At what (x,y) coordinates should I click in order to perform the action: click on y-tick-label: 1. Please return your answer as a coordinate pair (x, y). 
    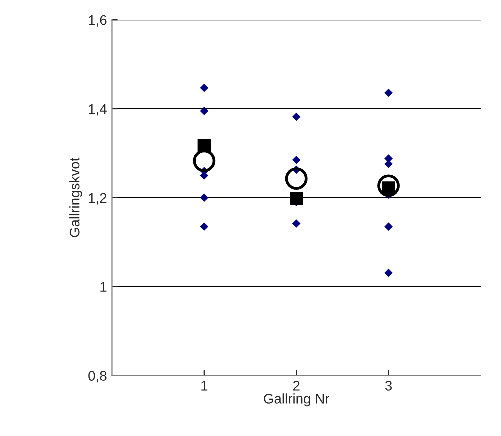
    Looking at the image, I should click on (103, 287).